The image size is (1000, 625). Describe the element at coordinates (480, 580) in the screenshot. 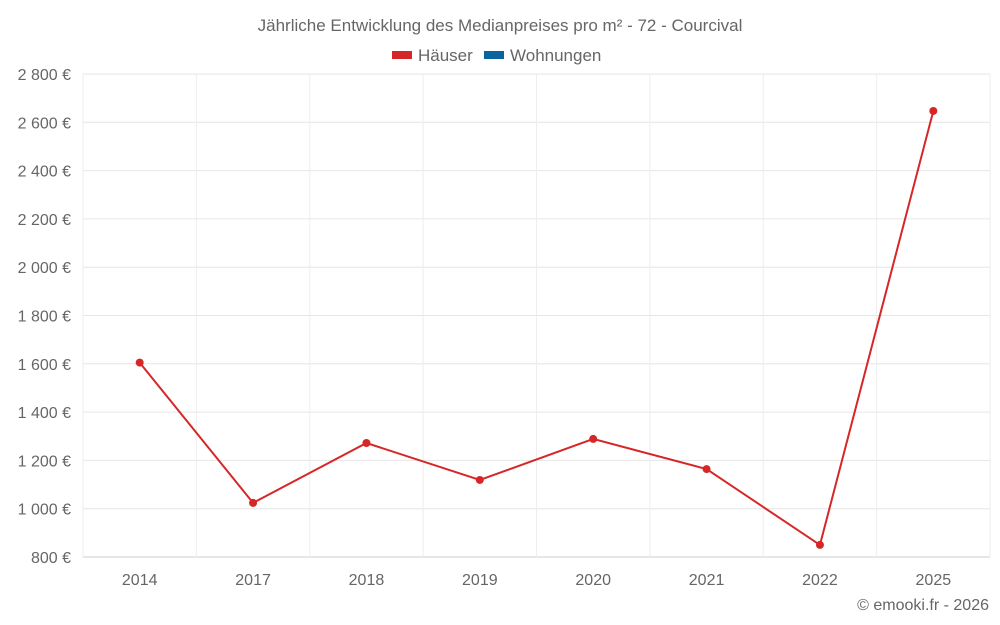

I see `x-tick-label: 2019` at that location.